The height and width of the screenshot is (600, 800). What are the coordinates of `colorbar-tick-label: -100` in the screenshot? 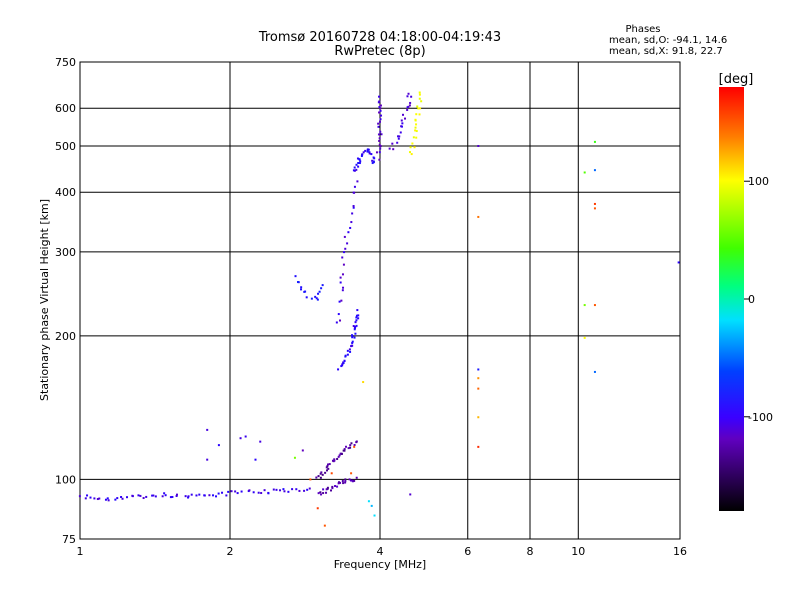 It's located at (760, 417).